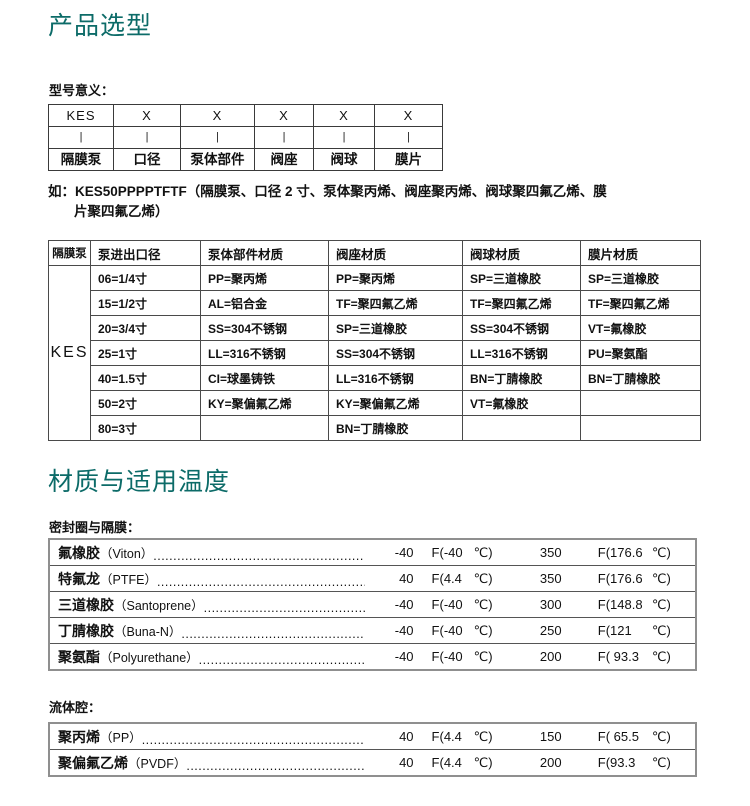 Image resolution: width=750 pixels, height=806 pixels. Describe the element at coordinates (395, 428) in the screenshot. I see `cell-seat: BN=丁腈橡胶` at that location.